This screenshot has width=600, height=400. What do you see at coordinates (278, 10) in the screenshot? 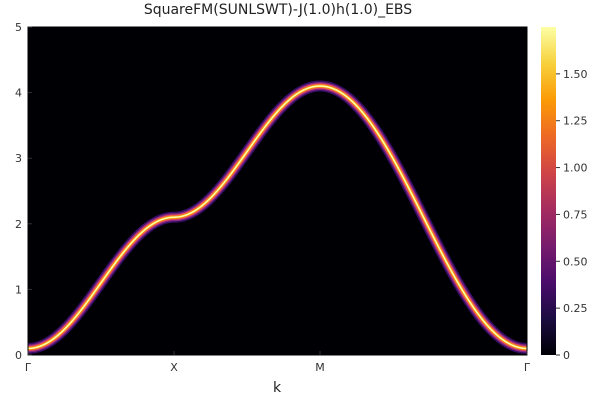
I see `chart-title: SquareFM(SUNLSWT)-J(1.0)h(1.0)_EBS` at bounding box center [278, 10].